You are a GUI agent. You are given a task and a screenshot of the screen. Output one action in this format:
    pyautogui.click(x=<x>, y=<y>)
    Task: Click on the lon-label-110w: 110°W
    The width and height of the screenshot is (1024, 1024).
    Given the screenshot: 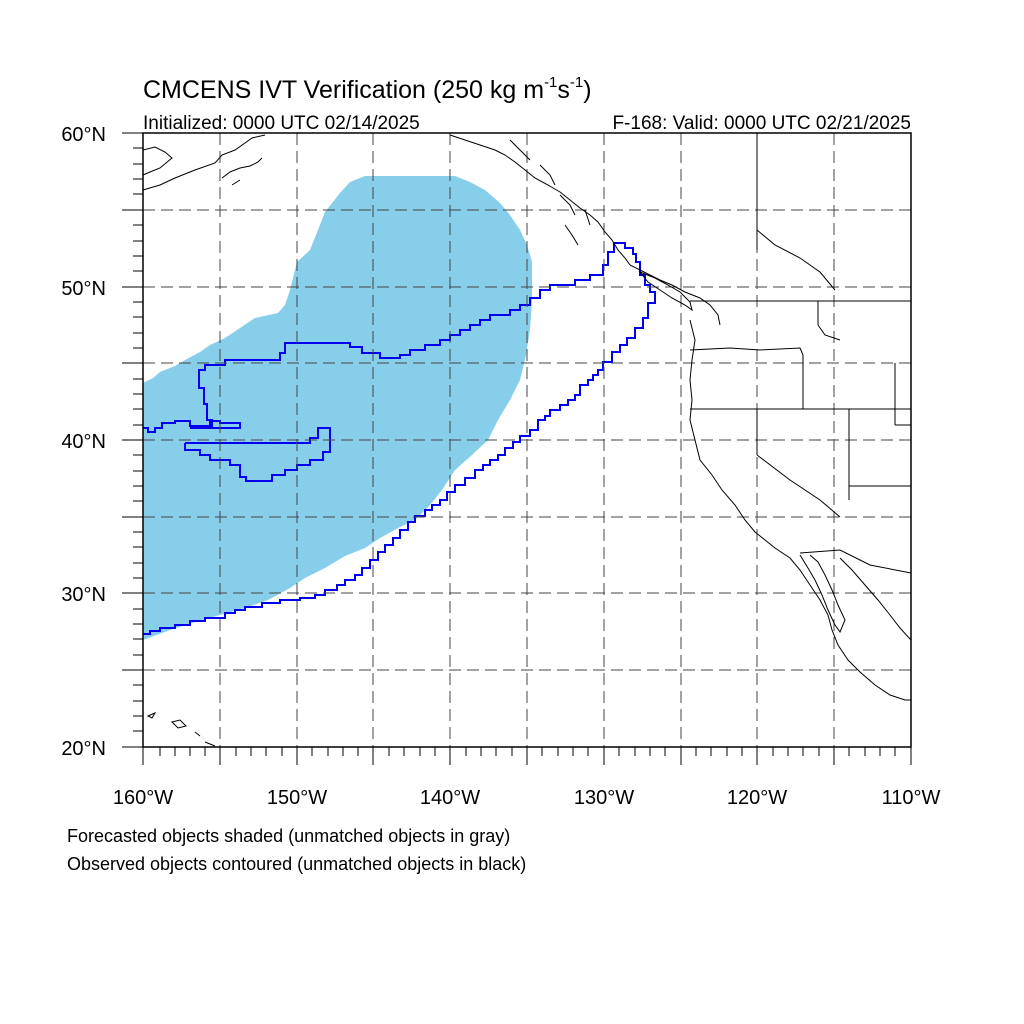 What is the action you would take?
    pyautogui.click(x=911, y=798)
    